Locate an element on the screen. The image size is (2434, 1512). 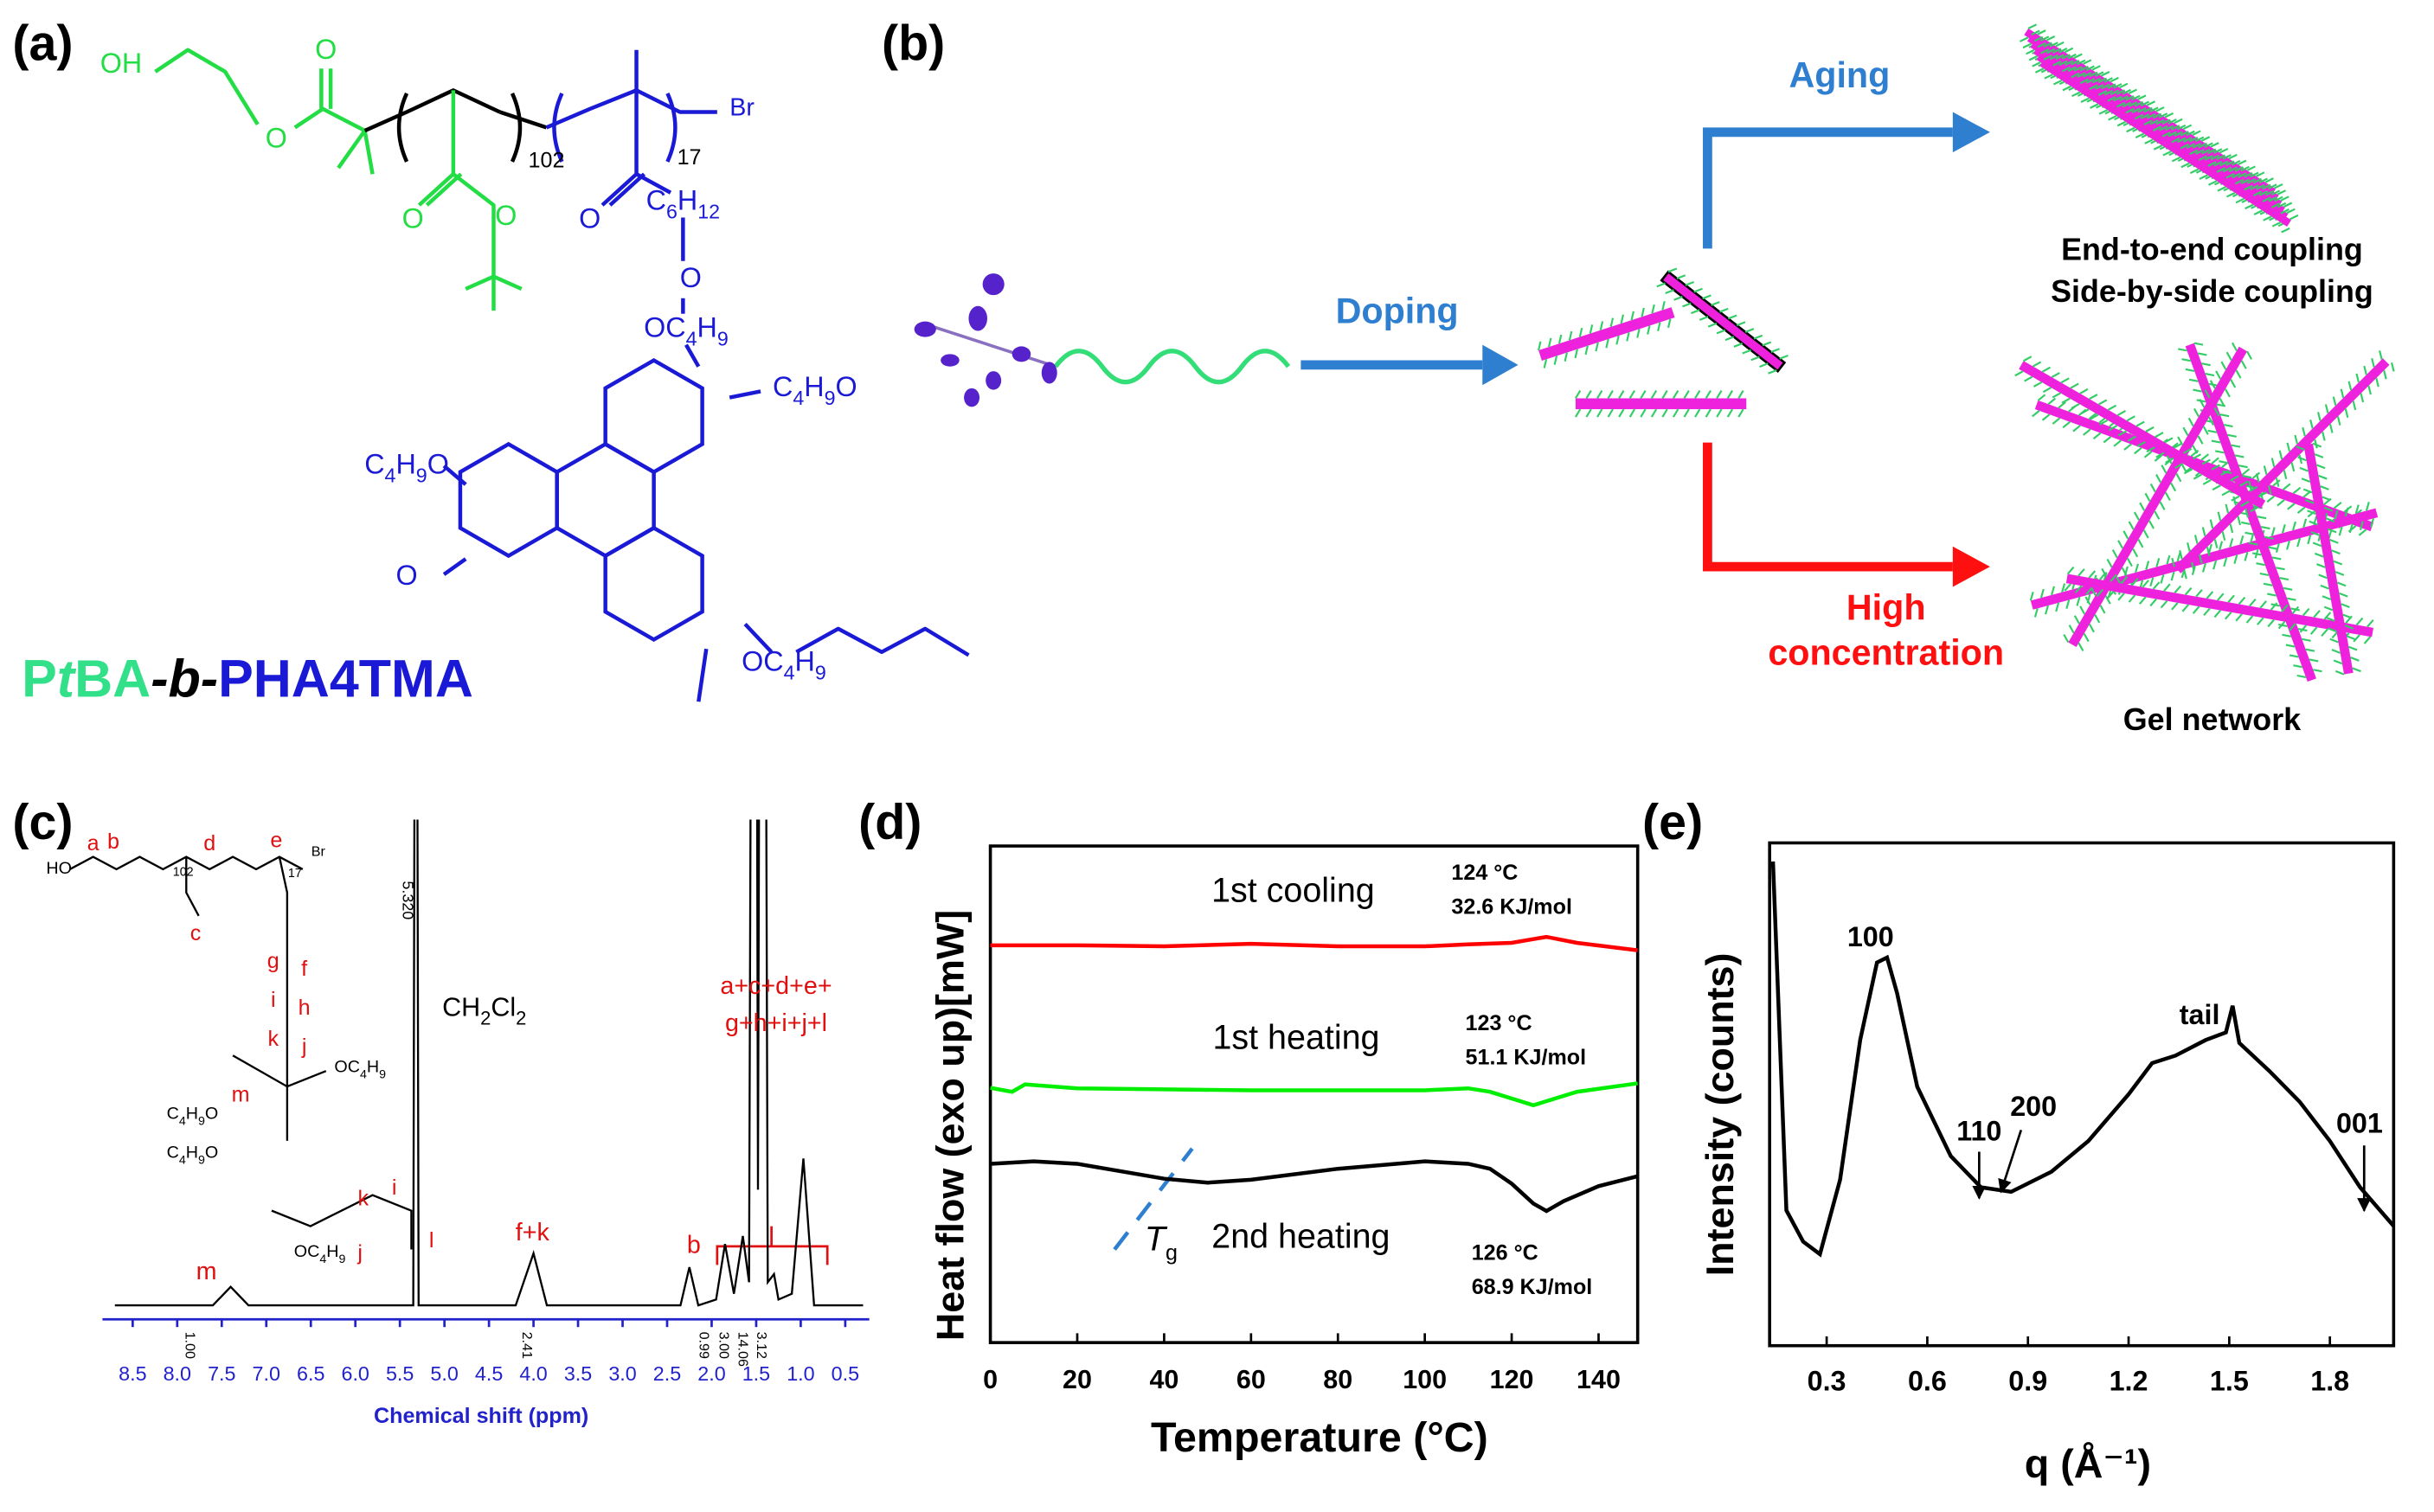
inset-label: C4H9O is located at coordinates (193, 1155).